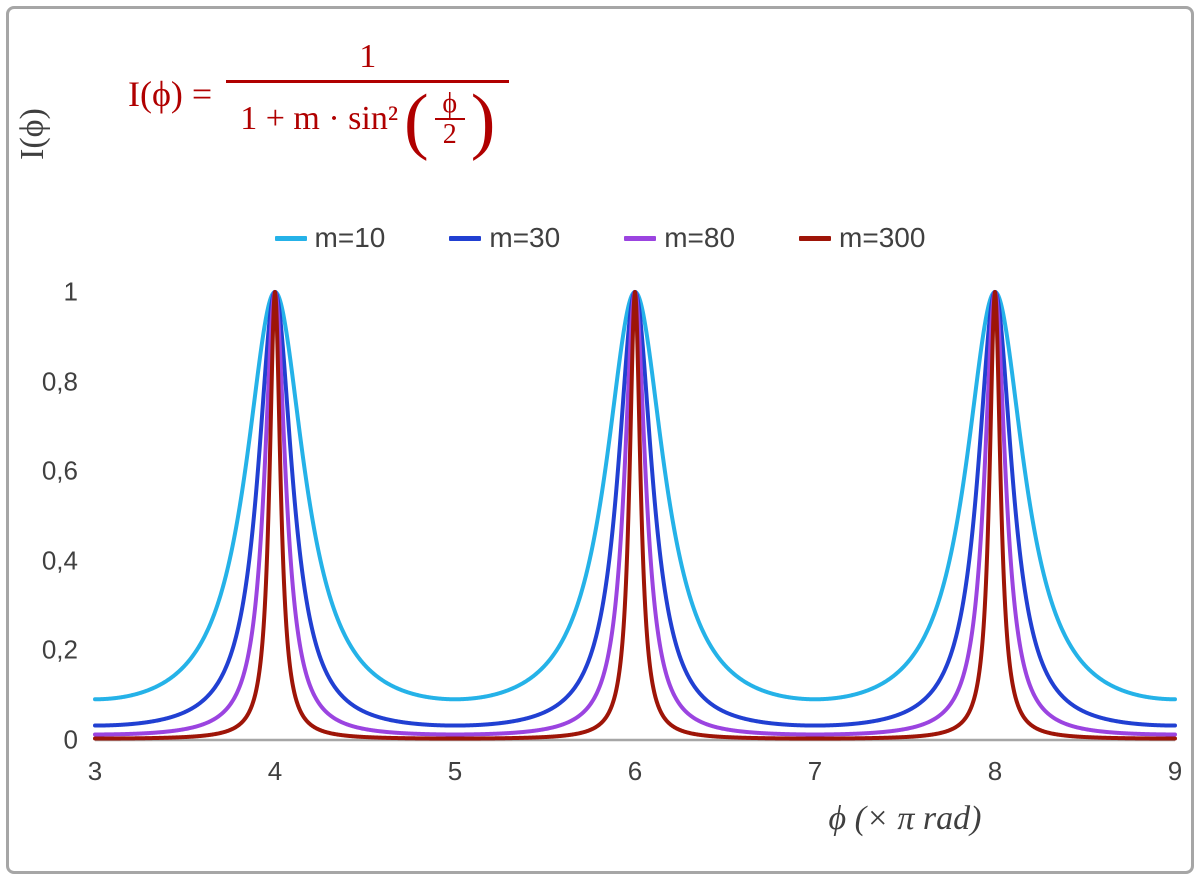 The image size is (1200, 880). I want to click on formula-denominator: 1 + m · sin² ( ϕ 2 ), so click(368, 119).